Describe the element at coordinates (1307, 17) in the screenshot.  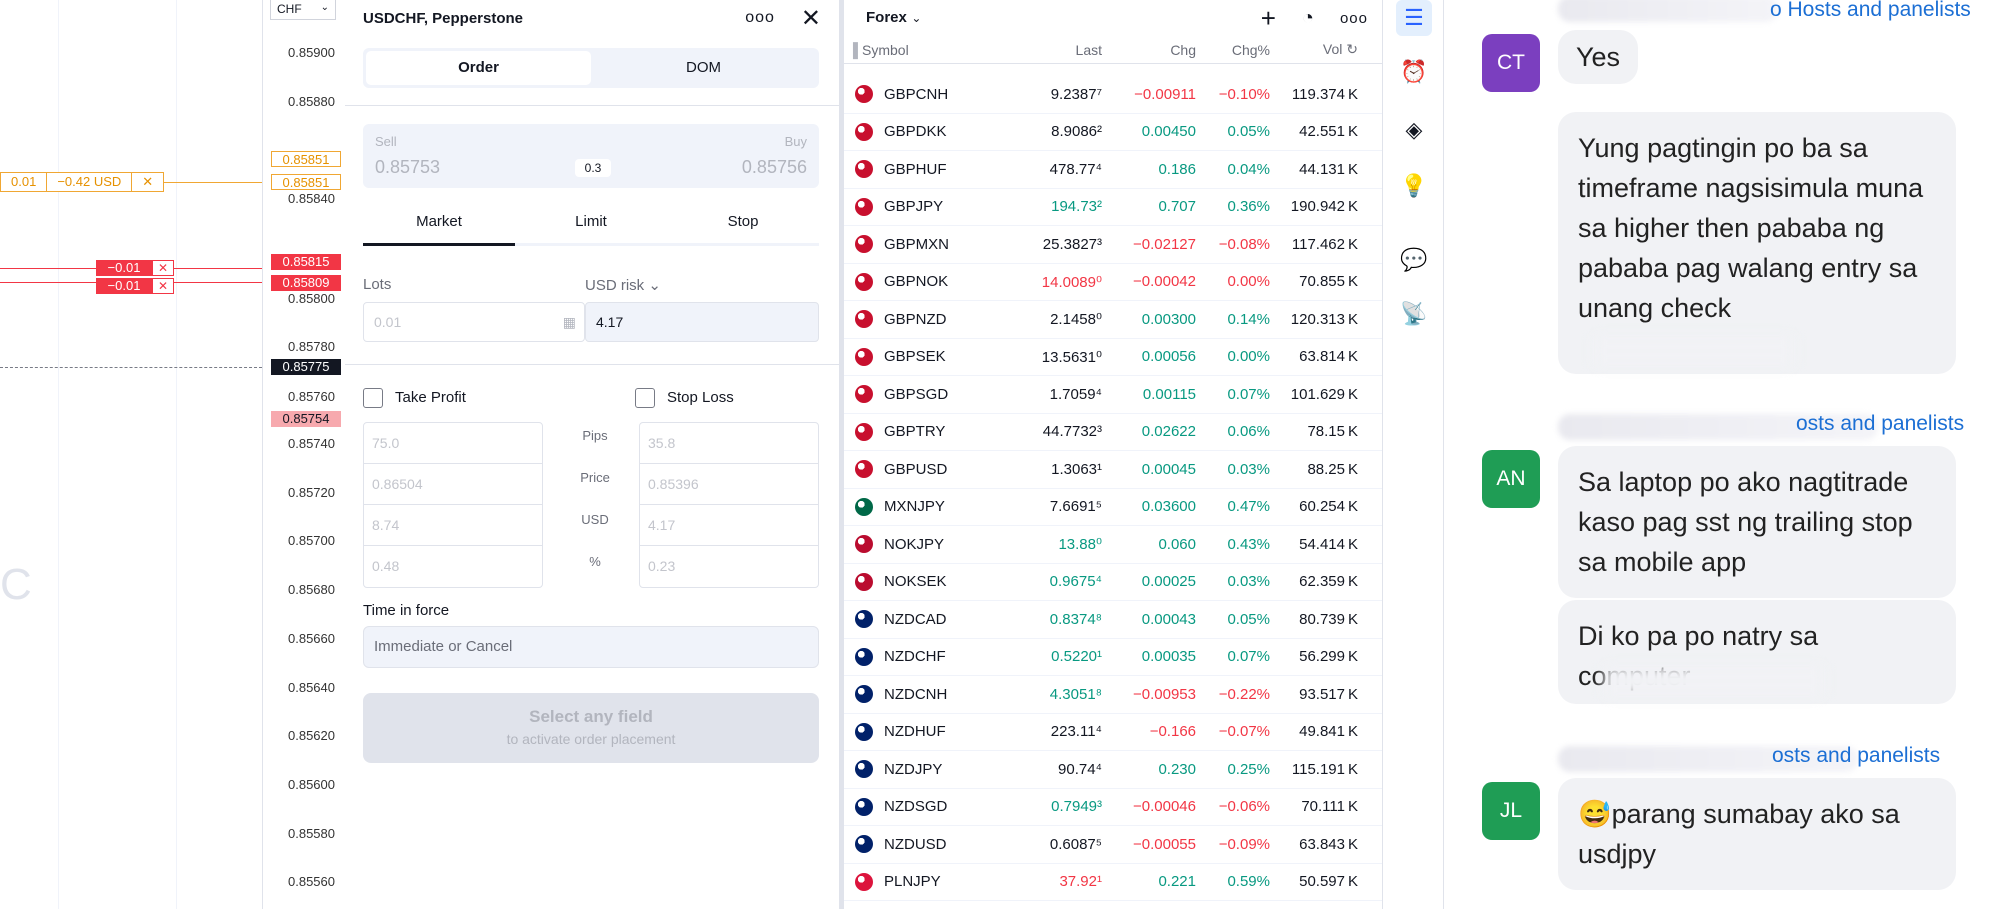
I see `alert-clock-icon: ◔` at that location.